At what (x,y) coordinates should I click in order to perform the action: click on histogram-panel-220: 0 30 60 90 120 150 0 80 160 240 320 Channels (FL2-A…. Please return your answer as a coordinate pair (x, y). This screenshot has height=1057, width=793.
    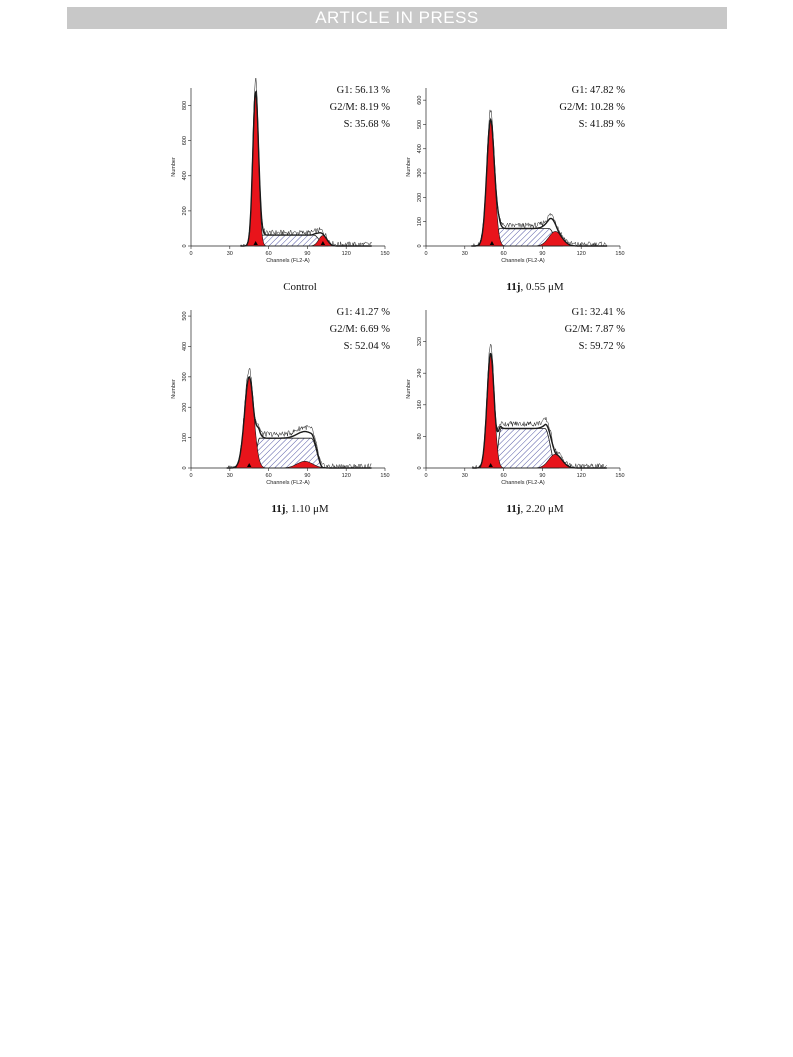
    Looking at the image, I should click on (512, 407).